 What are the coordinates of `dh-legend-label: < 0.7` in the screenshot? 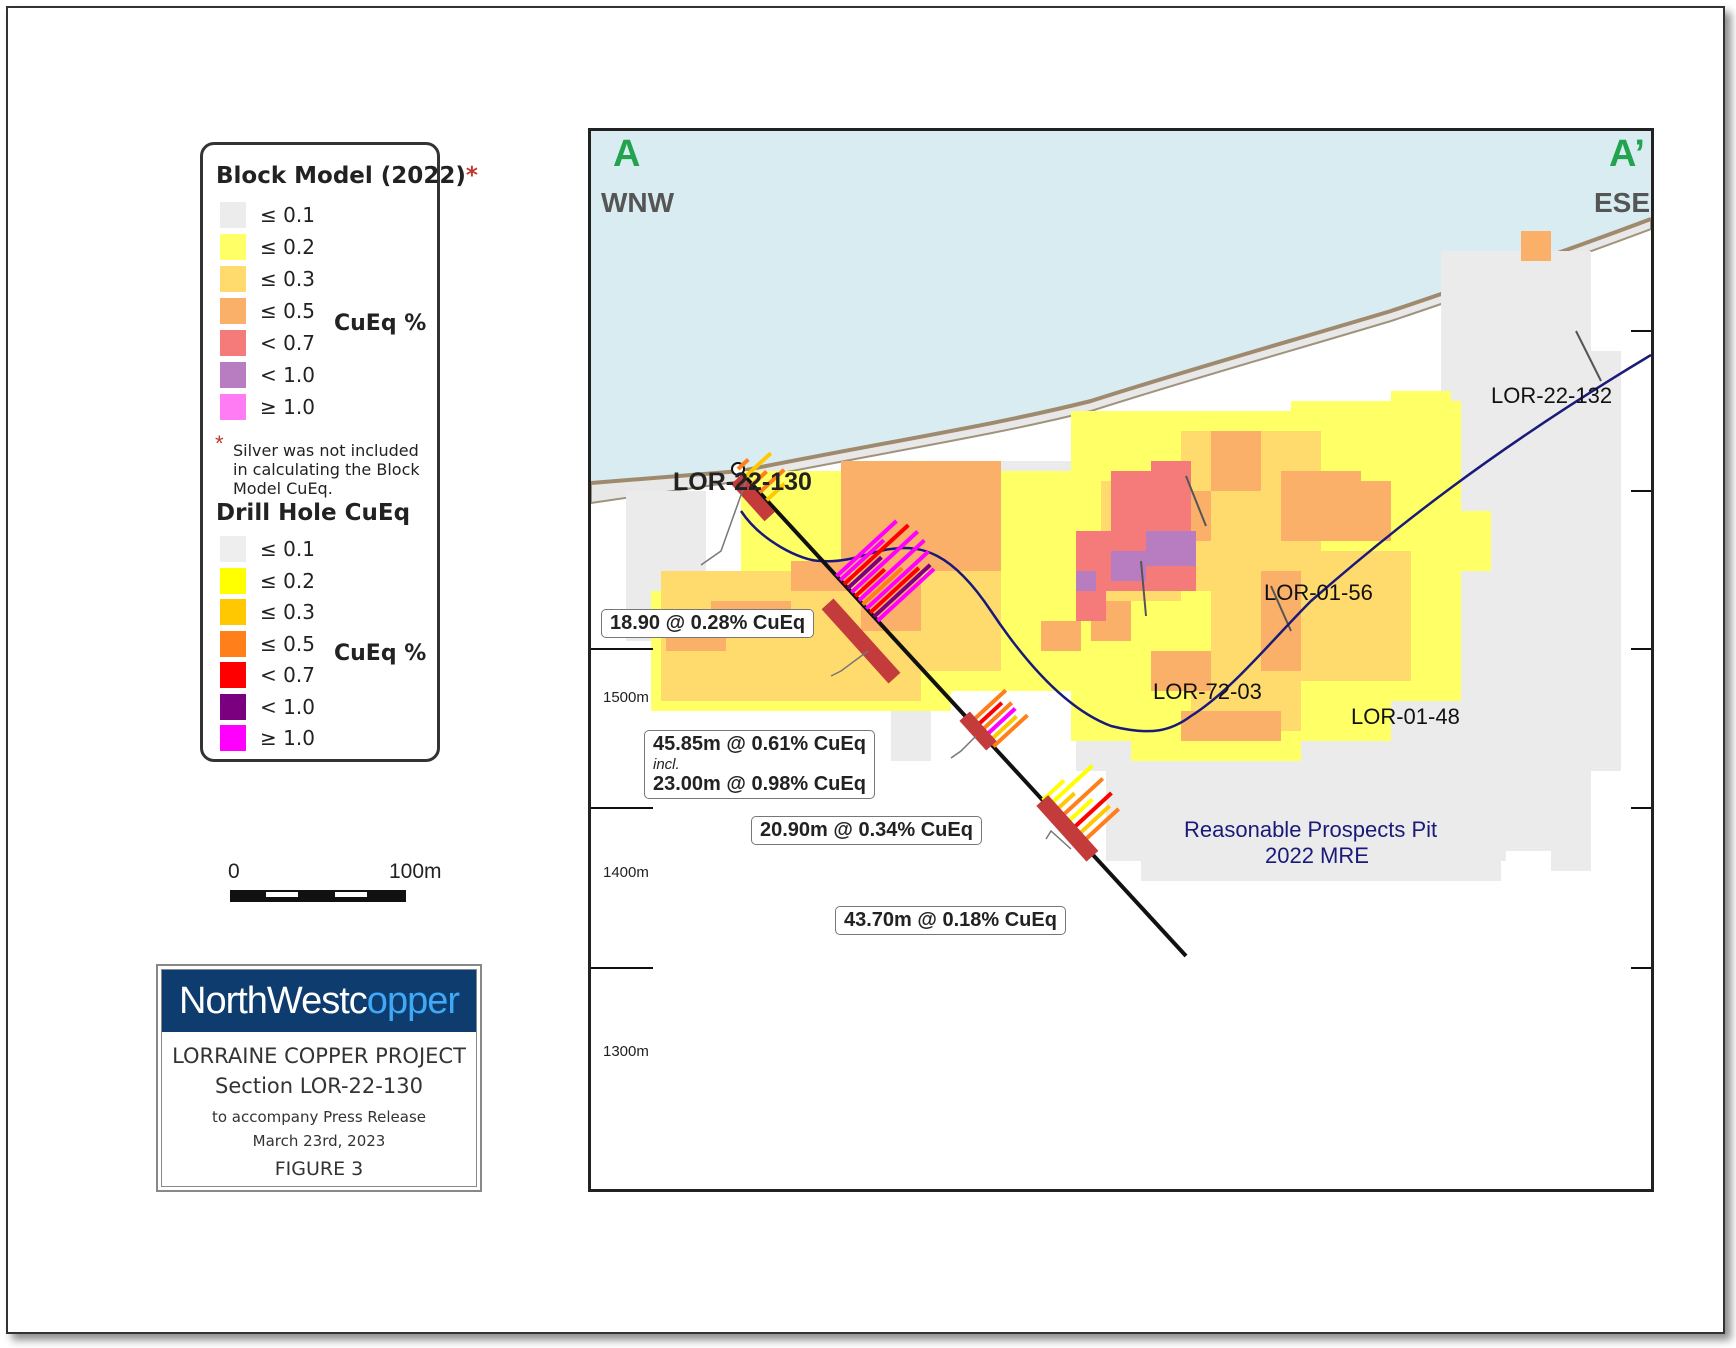 It's located at (287, 675).